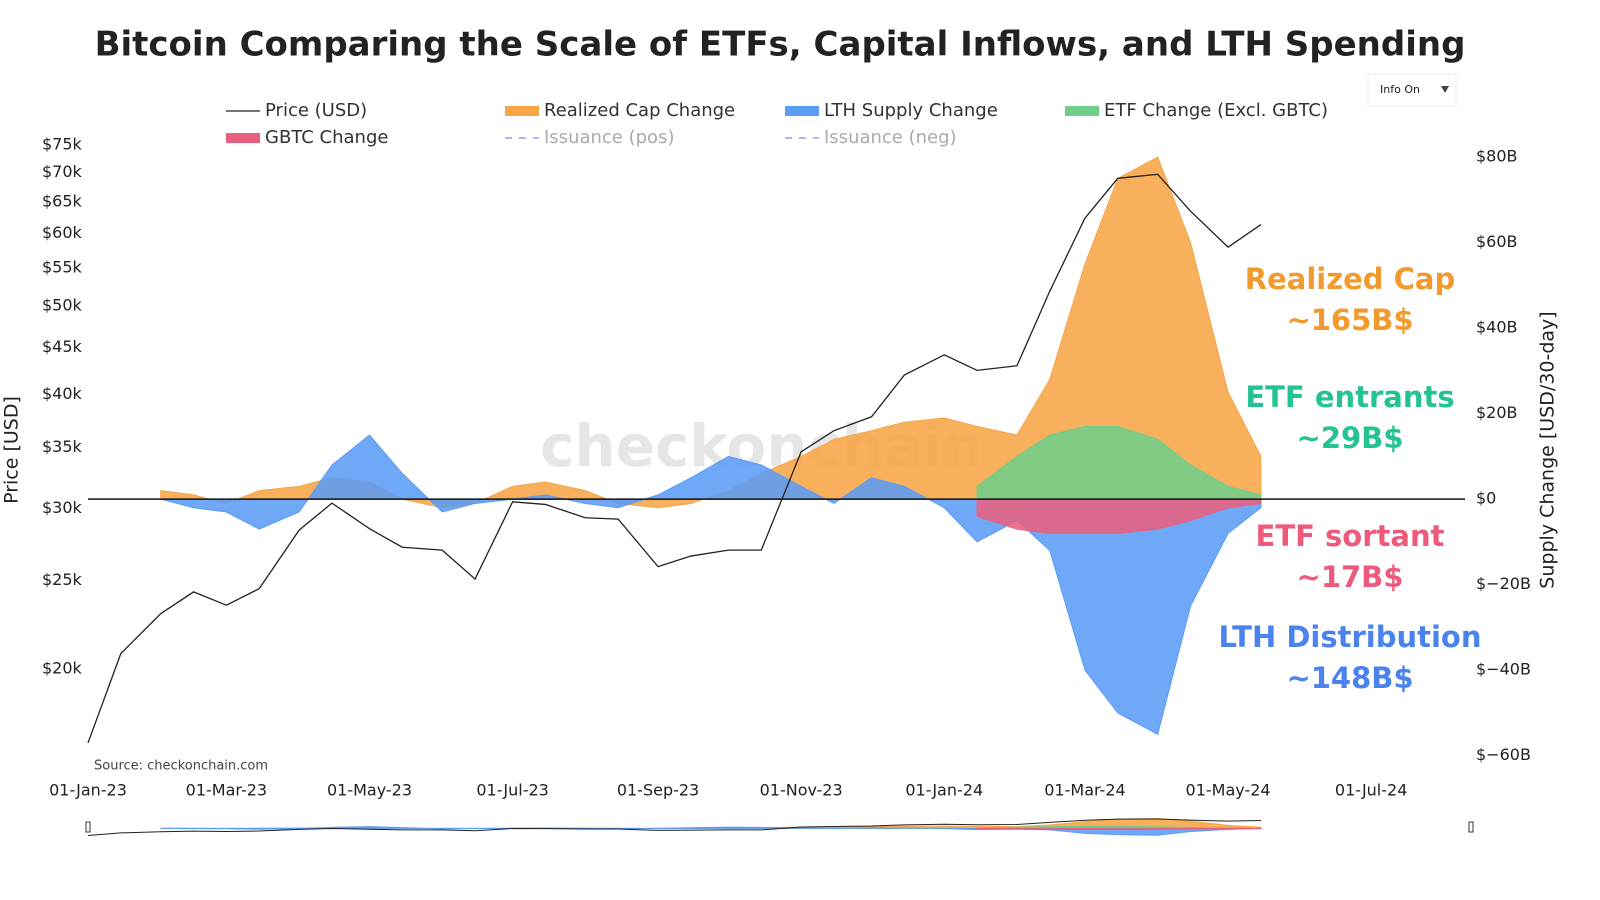  Describe the element at coordinates (1350, 279) in the screenshot. I see `annotation: Realized Cap` at that location.